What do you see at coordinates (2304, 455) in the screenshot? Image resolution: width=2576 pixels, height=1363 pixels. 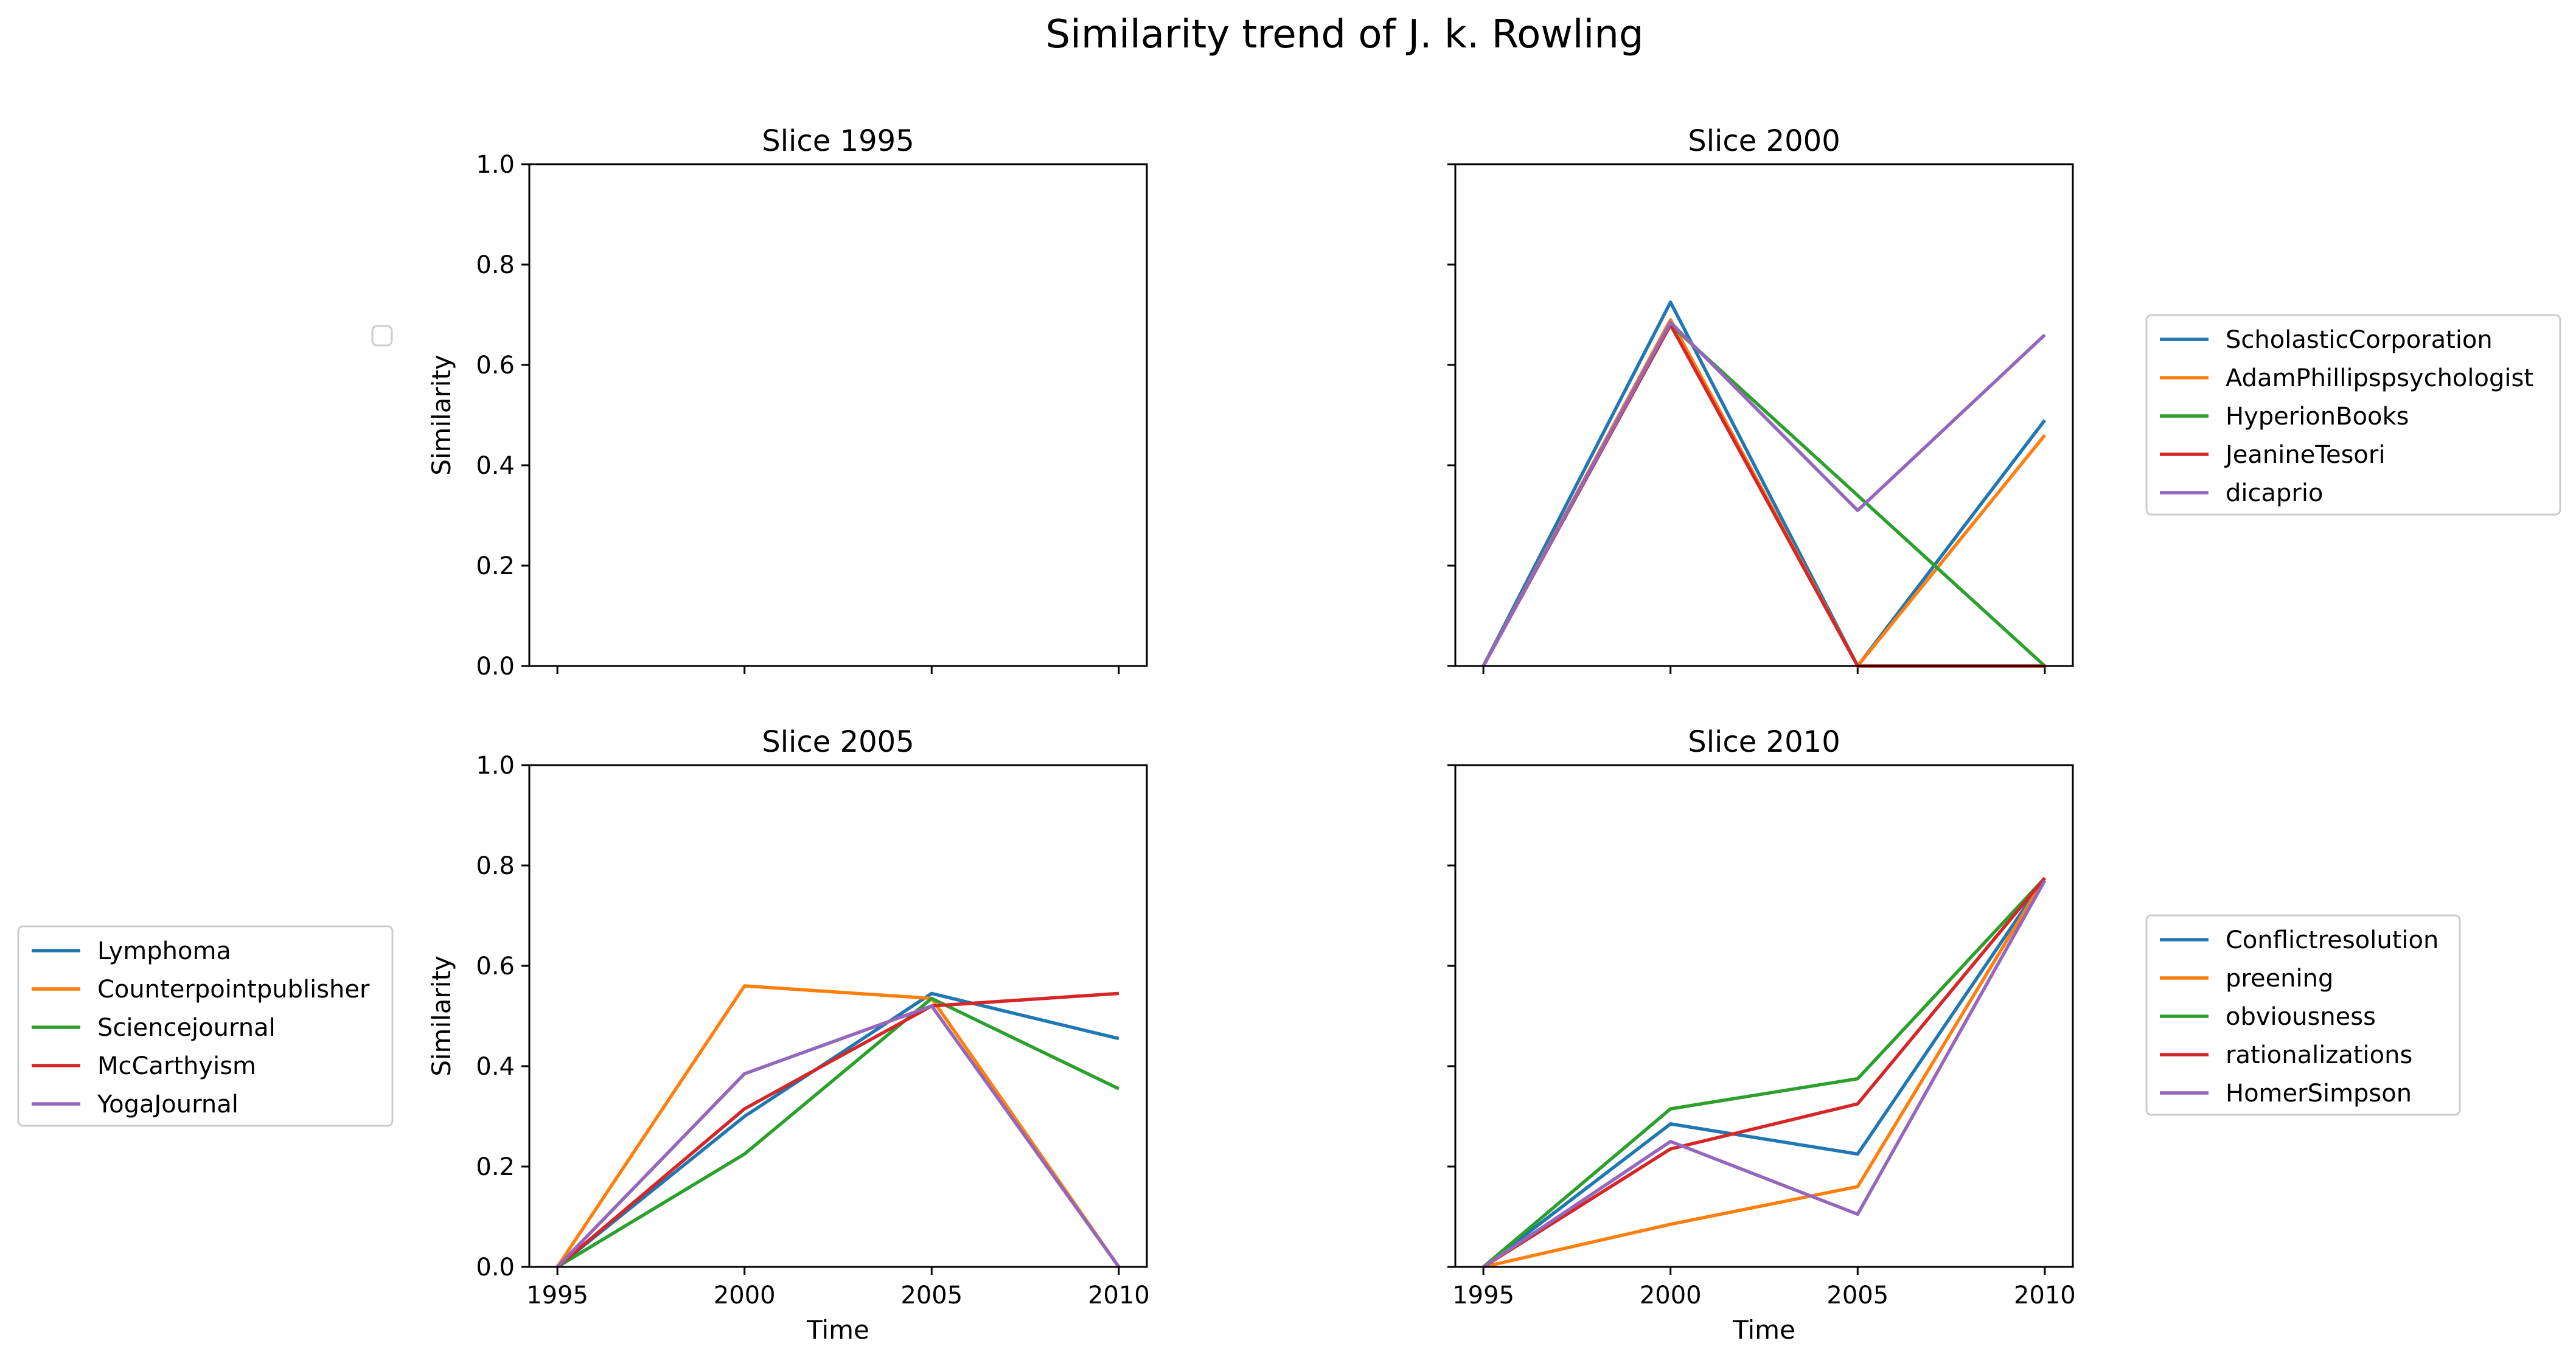 I see `legend-entry: JeanineTesori` at bounding box center [2304, 455].